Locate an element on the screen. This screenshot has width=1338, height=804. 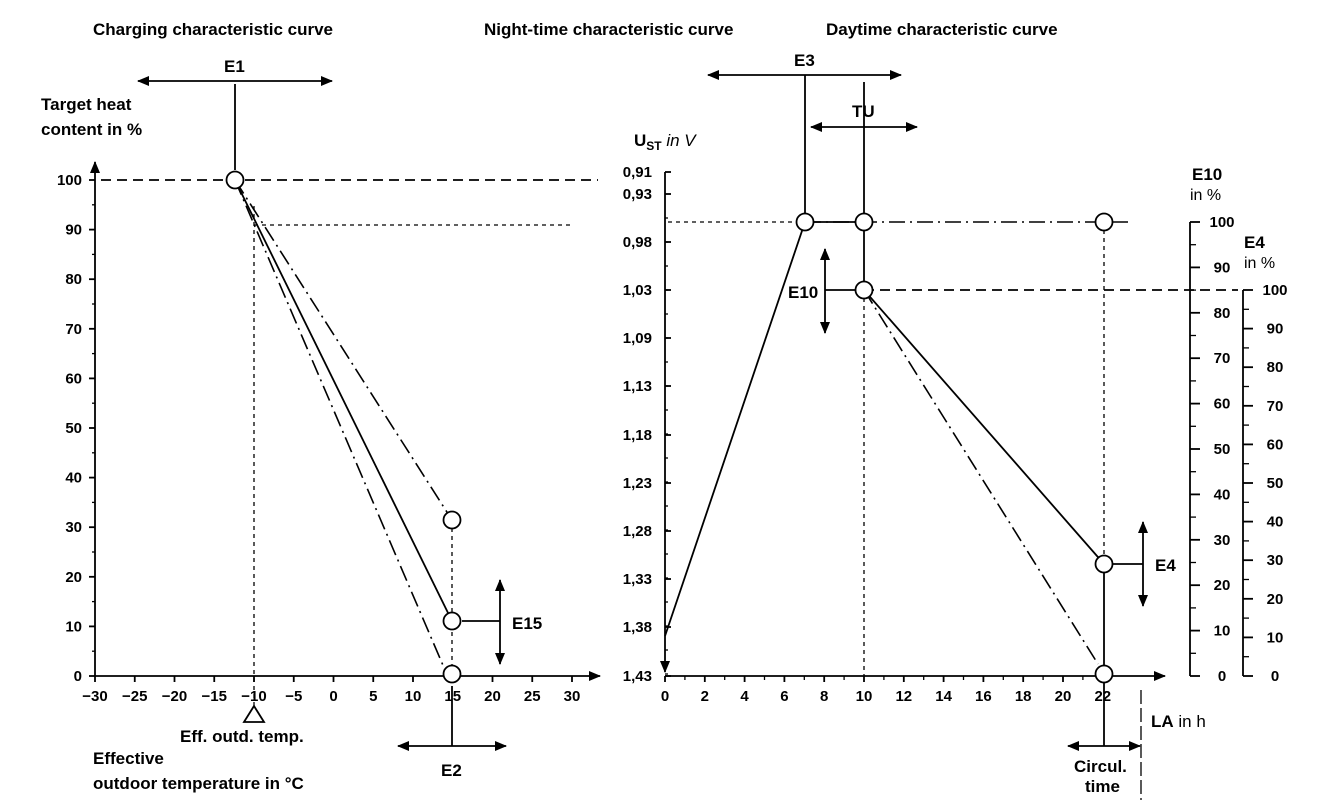
left-x-tick-label: 30 is located at coordinates (572, 696).